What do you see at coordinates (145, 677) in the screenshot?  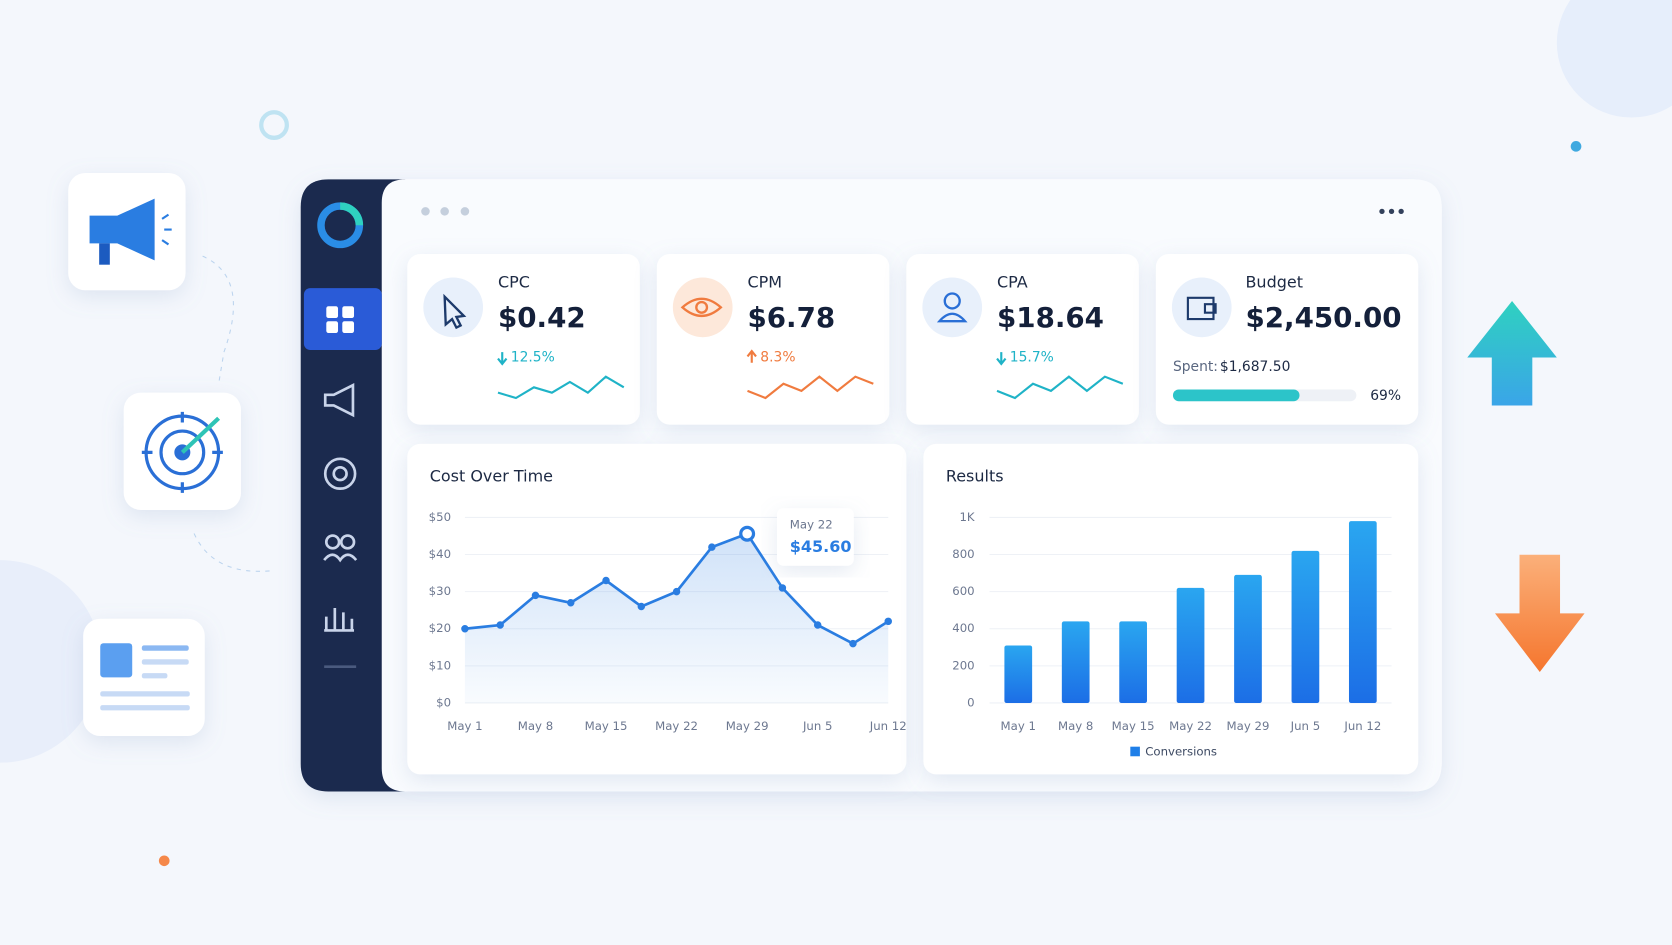 I see `document-icon` at bounding box center [145, 677].